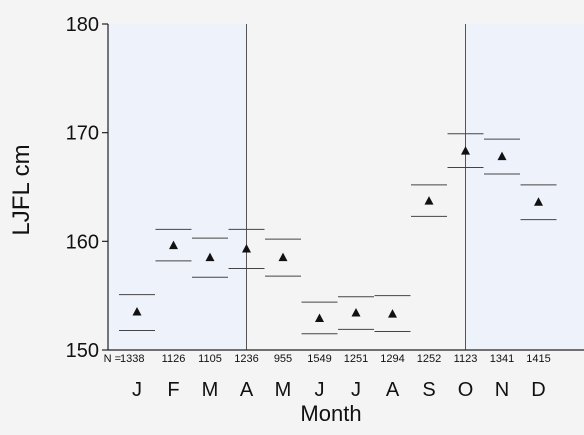 The width and height of the screenshot is (584, 435). What do you see at coordinates (393, 390) in the screenshot?
I see `x-tick-label-8: A` at bounding box center [393, 390].